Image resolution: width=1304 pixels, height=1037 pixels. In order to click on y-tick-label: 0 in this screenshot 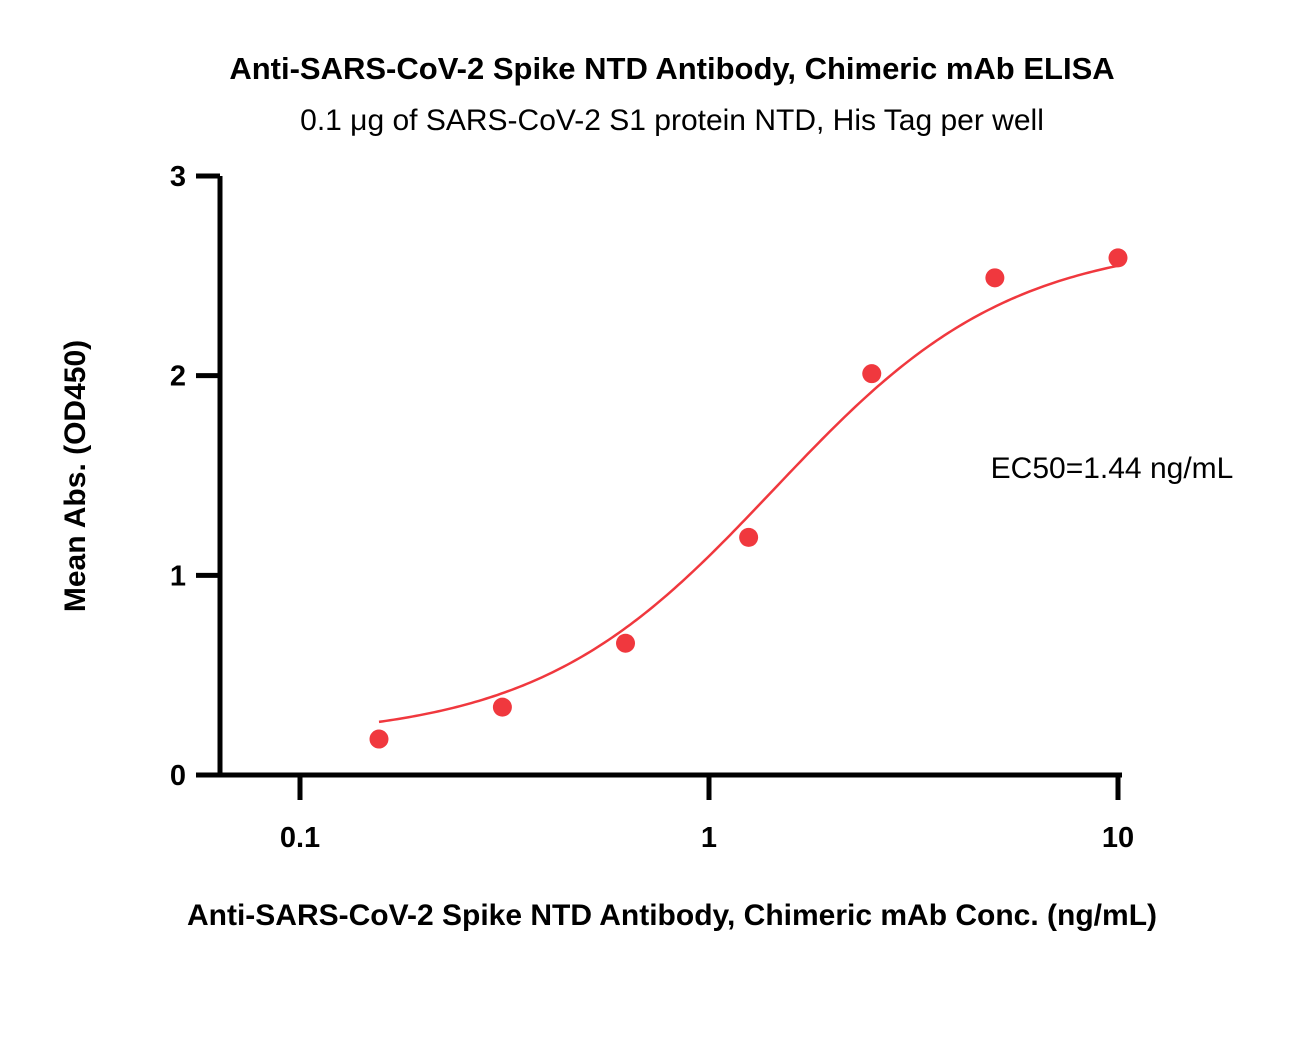, I will do `click(178, 776)`.